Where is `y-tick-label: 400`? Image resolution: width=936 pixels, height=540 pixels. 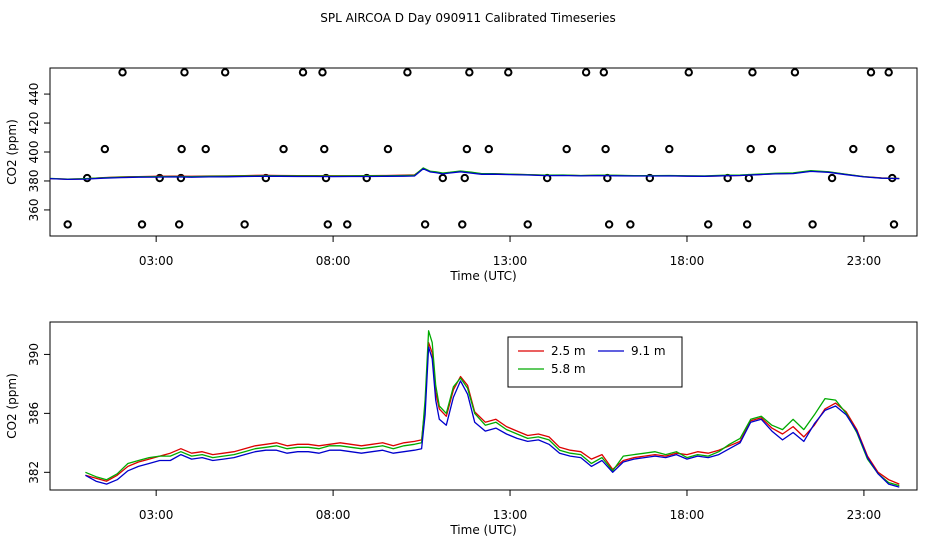
y-tick-label: 400 is located at coordinates (34, 152).